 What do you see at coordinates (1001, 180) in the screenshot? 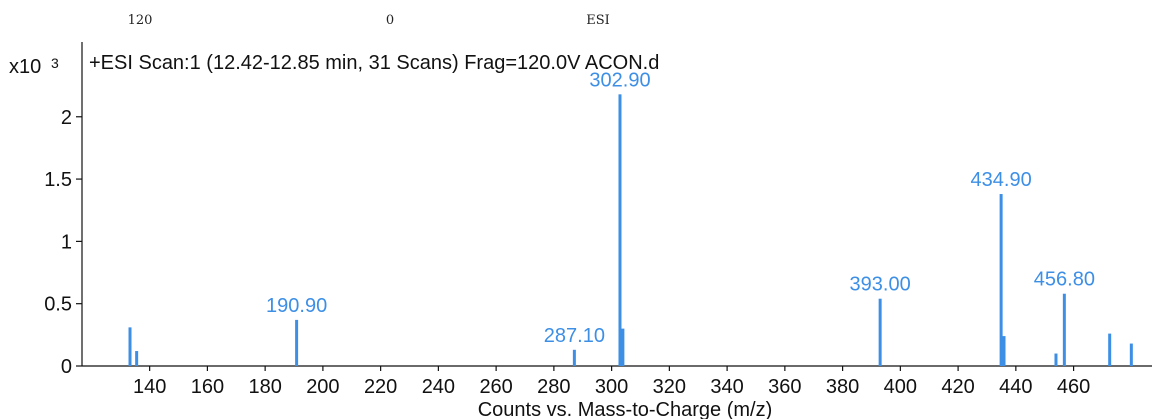
I see `peak-label: 434.90` at bounding box center [1001, 180].